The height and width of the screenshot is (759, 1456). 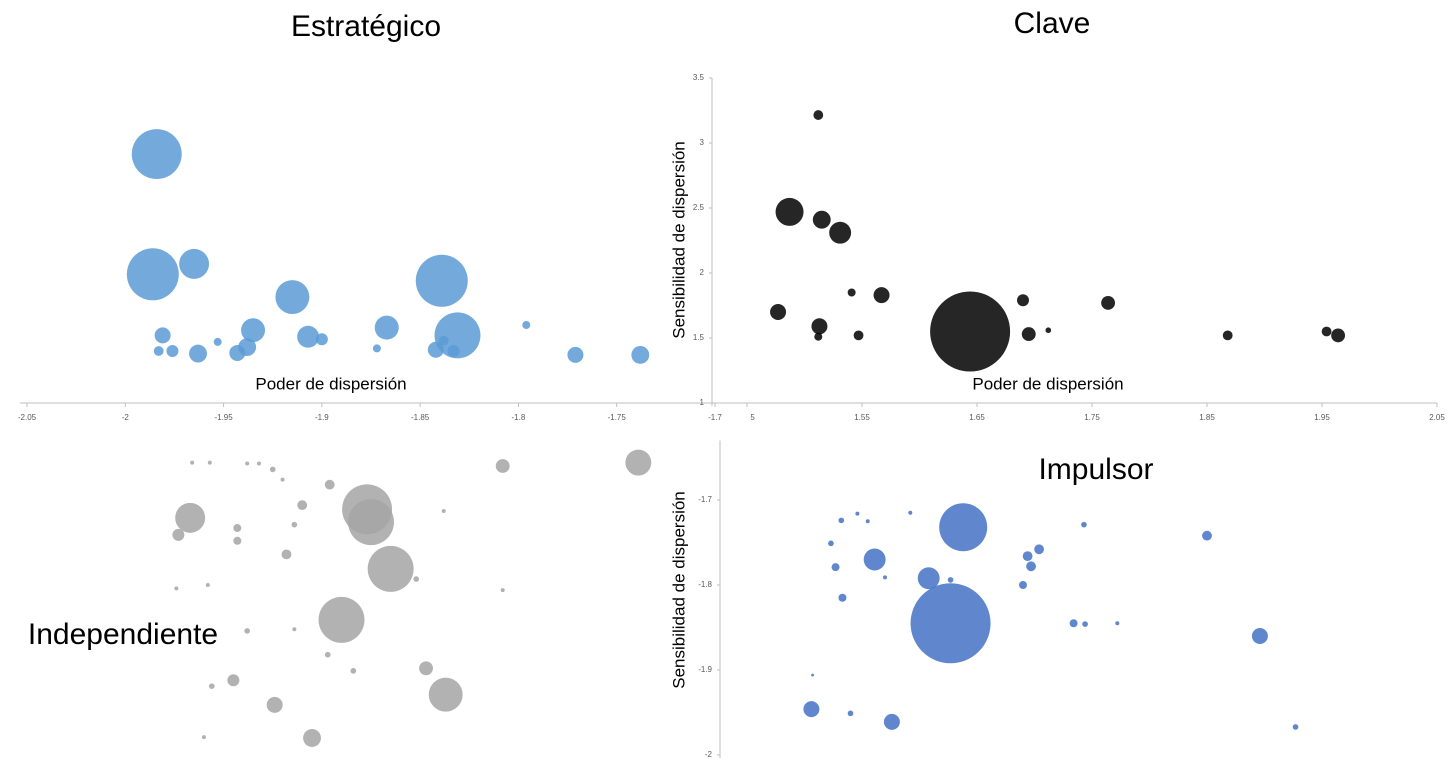 I want to click on y-tick-label: -1.8, so click(x=705, y=584).